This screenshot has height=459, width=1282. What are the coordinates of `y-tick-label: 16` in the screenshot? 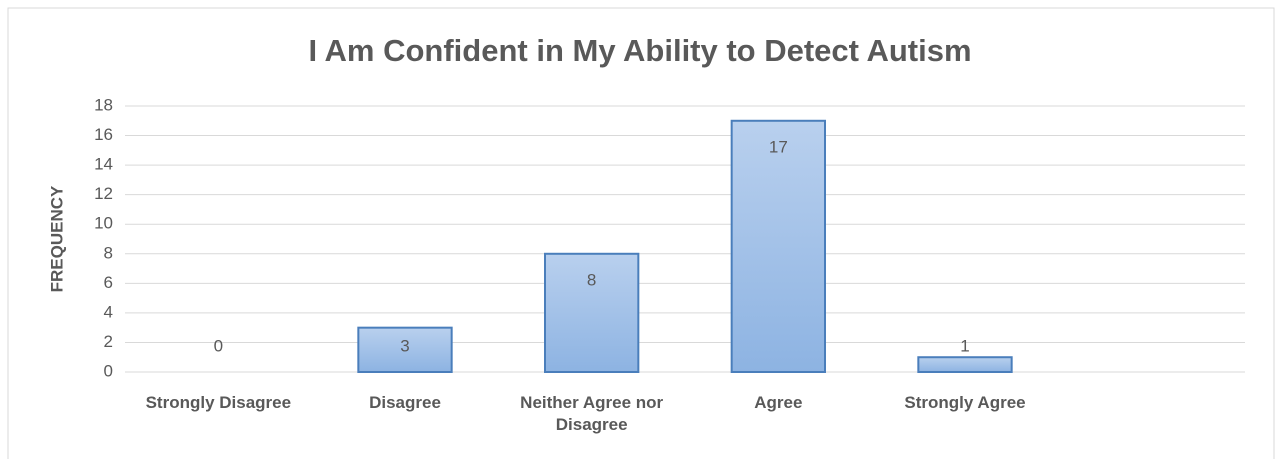 It's located at (103, 134).